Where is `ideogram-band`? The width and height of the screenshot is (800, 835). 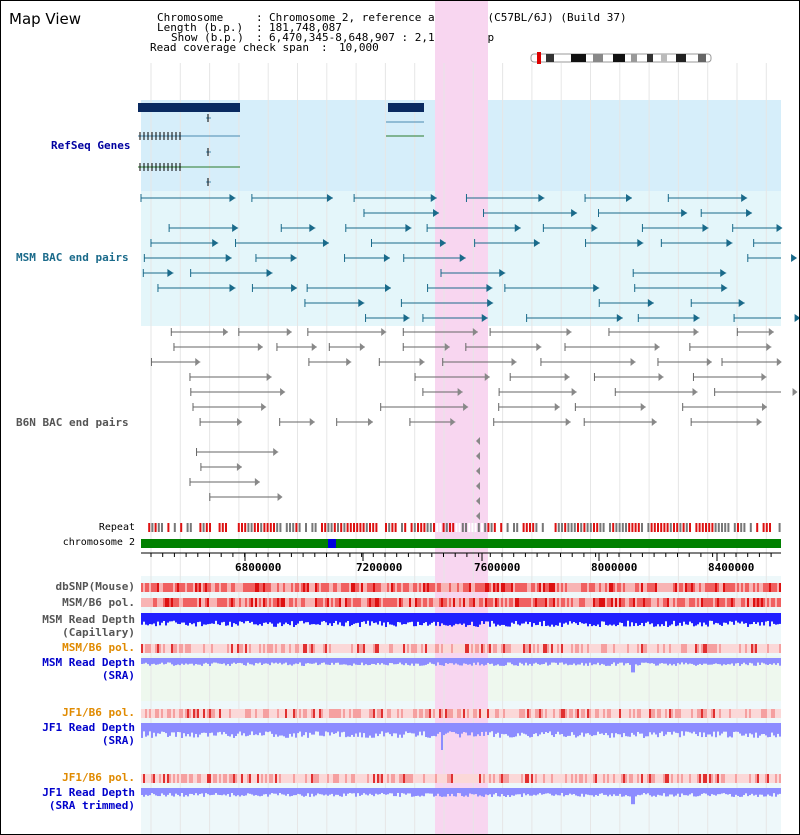 ideogram-band is located at coordinates (681, 58).